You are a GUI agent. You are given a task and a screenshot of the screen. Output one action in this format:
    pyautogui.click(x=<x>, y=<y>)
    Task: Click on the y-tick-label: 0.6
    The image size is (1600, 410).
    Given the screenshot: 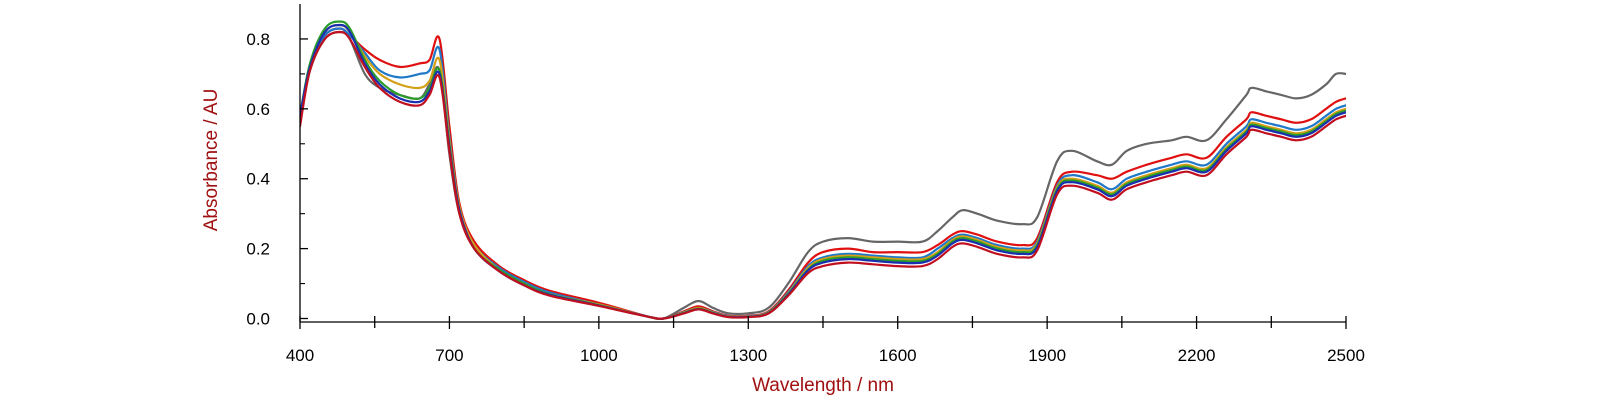 What is the action you would take?
    pyautogui.click(x=258, y=109)
    